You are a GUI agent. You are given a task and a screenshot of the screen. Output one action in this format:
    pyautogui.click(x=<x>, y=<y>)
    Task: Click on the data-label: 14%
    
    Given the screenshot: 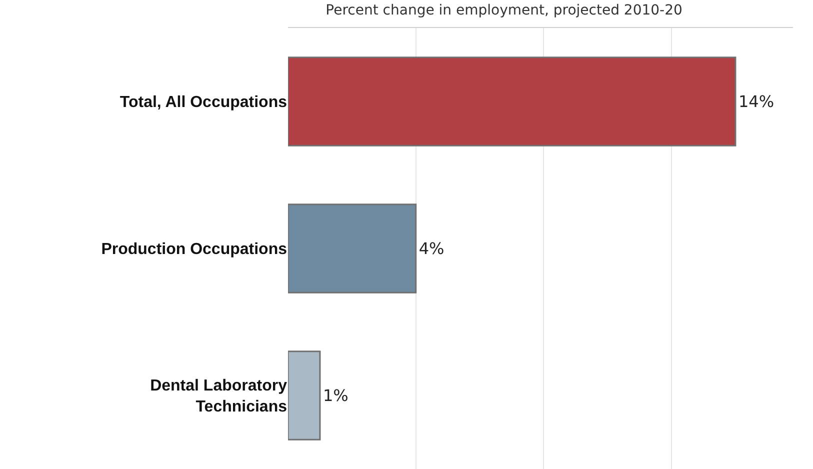 What is the action you would take?
    pyautogui.click(x=756, y=101)
    